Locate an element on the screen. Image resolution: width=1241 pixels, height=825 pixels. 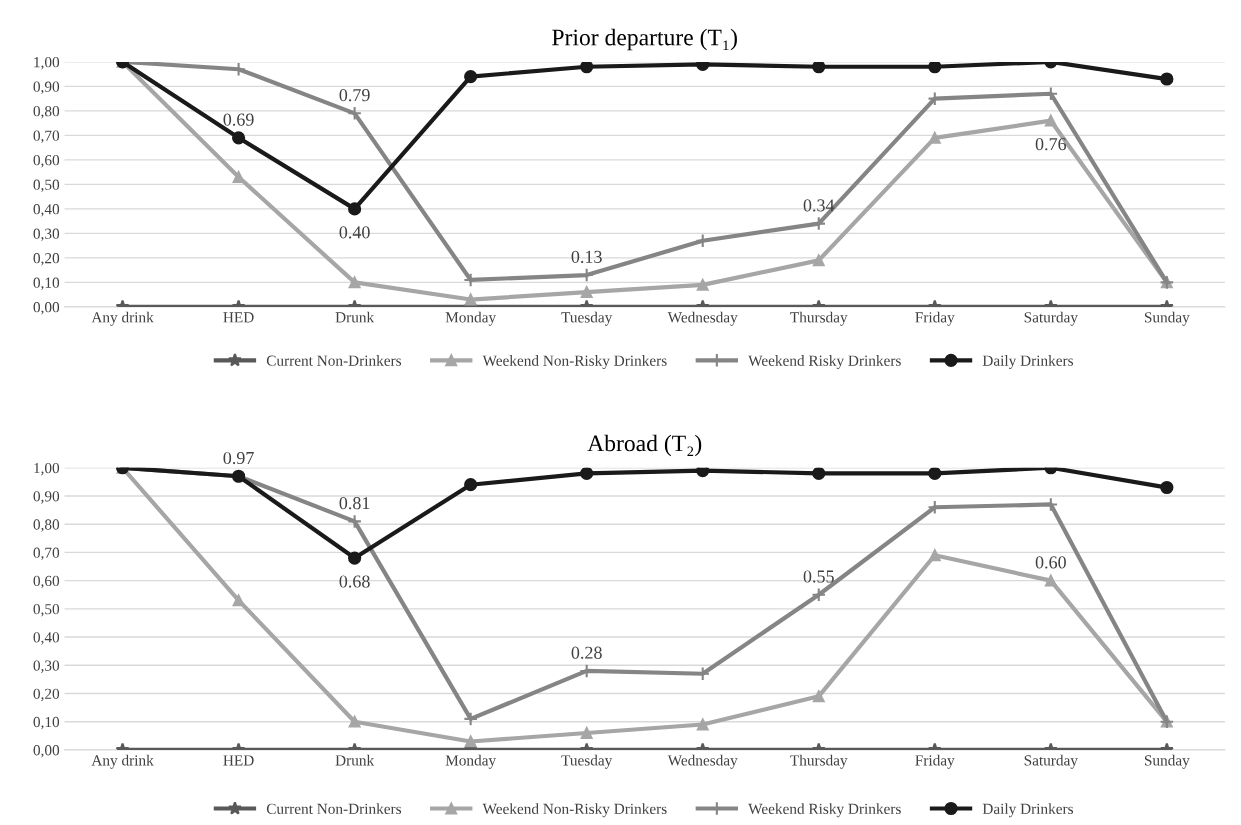
data-label: 0.13 is located at coordinates (586, 256).